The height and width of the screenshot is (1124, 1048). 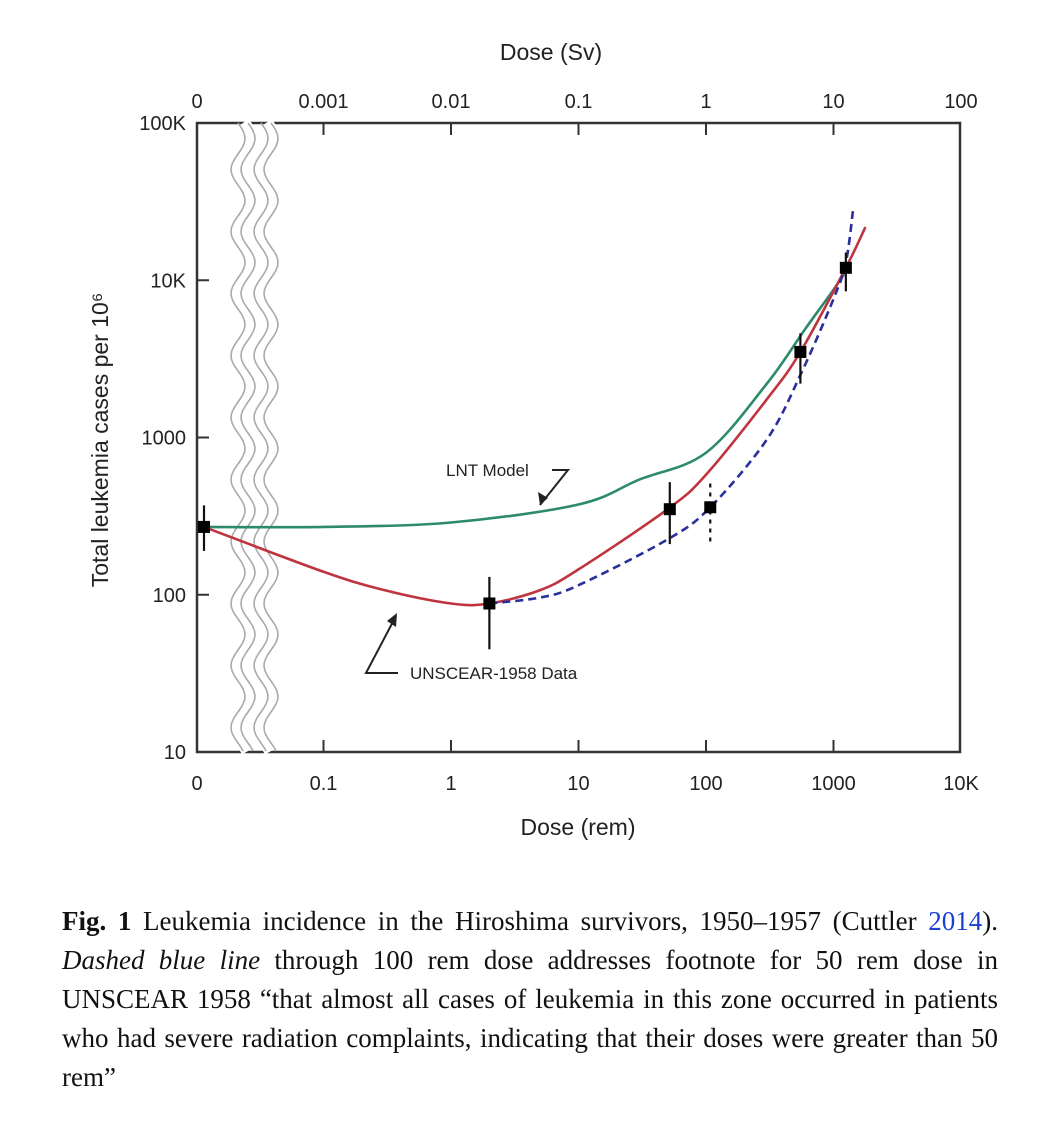 What do you see at coordinates (555, 487) in the screenshot?
I see `annotation-lnt-arrow` at bounding box center [555, 487].